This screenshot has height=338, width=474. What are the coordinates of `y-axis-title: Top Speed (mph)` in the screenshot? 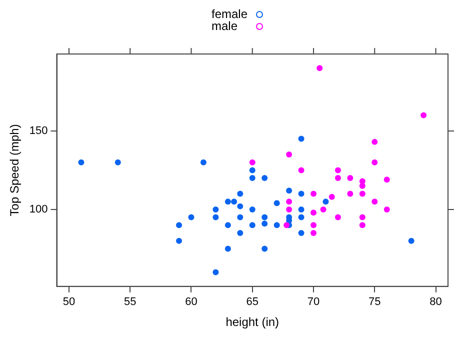 It's located at (15, 170).